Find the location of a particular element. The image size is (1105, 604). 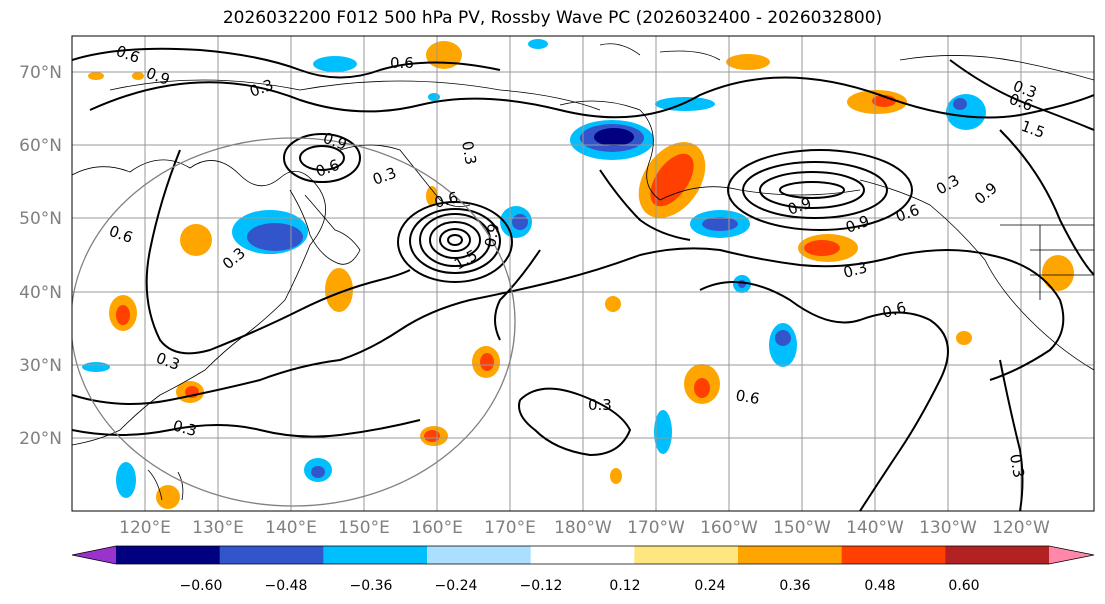

lon-label: 180°W is located at coordinates (583, 528).